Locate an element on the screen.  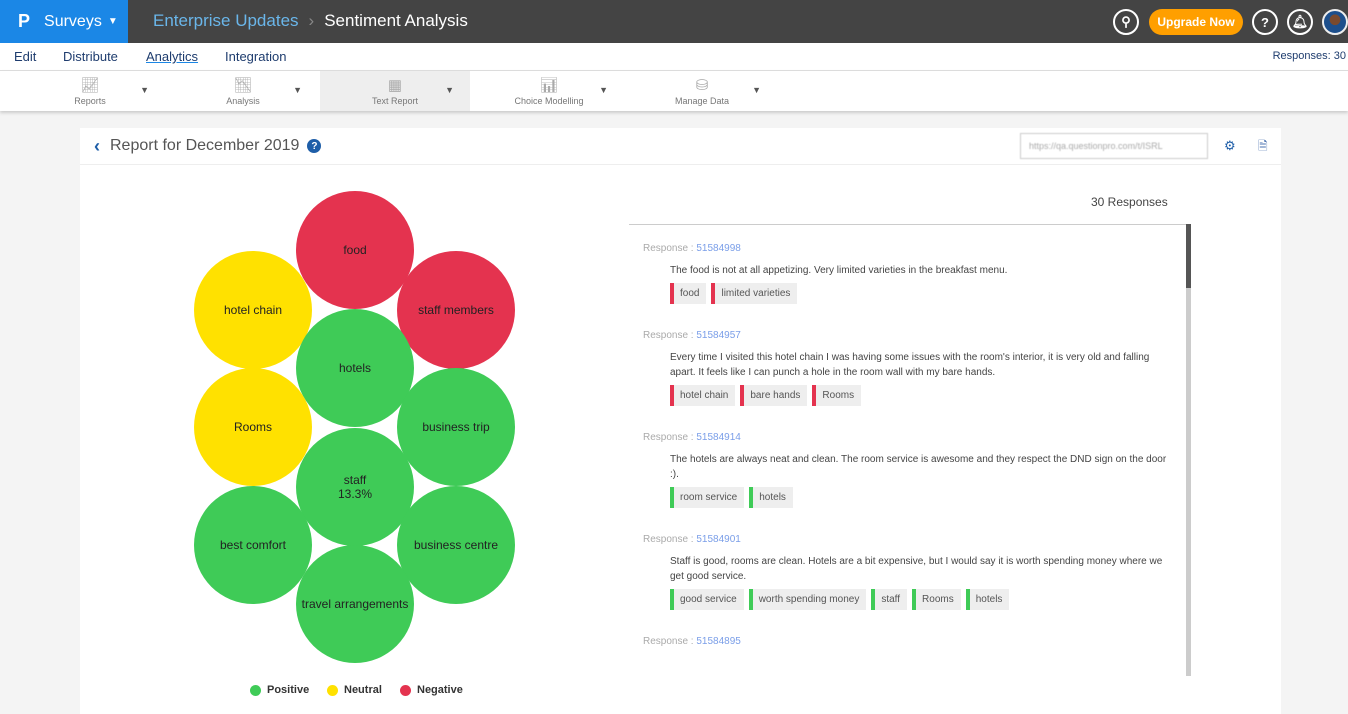
response-link: 51584895 is located at coordinates (718, 641).